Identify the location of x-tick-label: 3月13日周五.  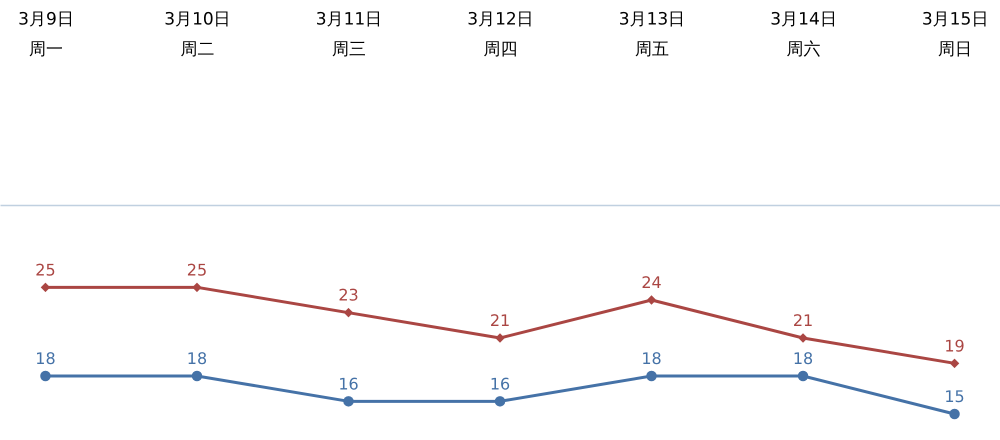
(652, 35).